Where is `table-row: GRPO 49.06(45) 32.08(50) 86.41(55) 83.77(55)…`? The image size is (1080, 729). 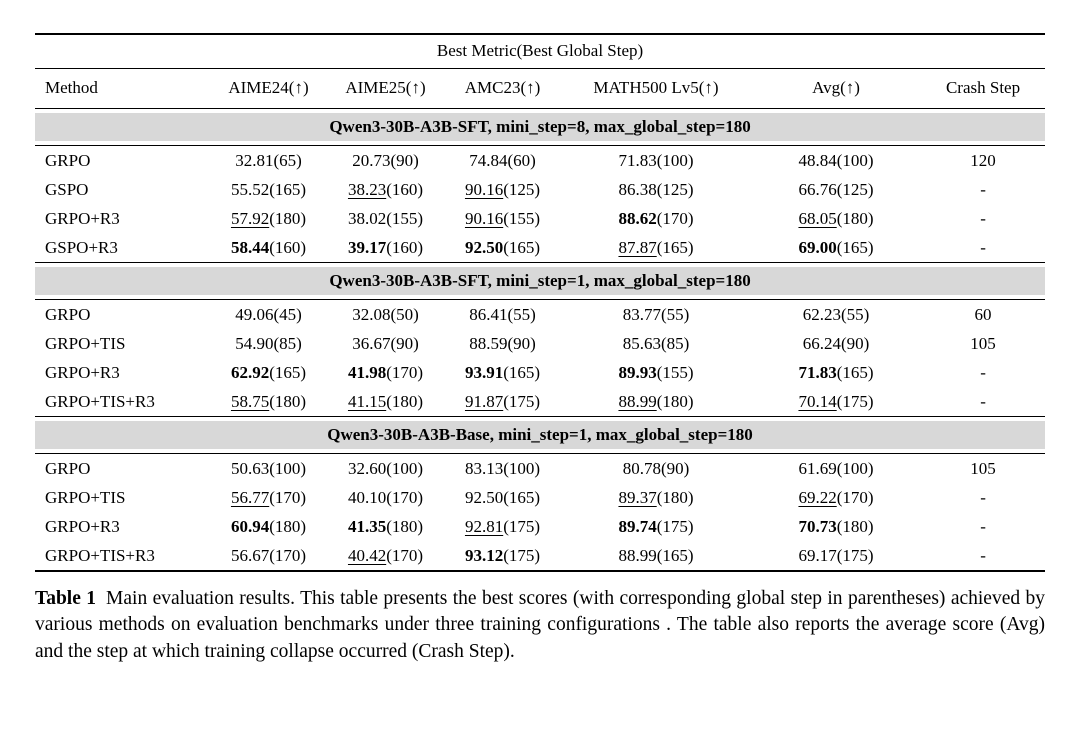 table-row: GRPO 49.06(45) 32.08(50) 86.41(55) 83.77(55)… is located at coordinates (540, 315).